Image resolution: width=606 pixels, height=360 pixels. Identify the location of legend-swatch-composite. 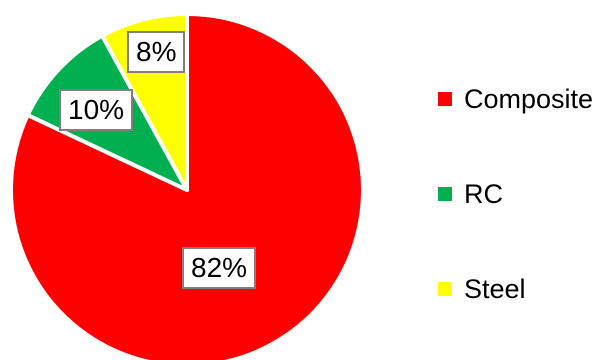
(445, 99).